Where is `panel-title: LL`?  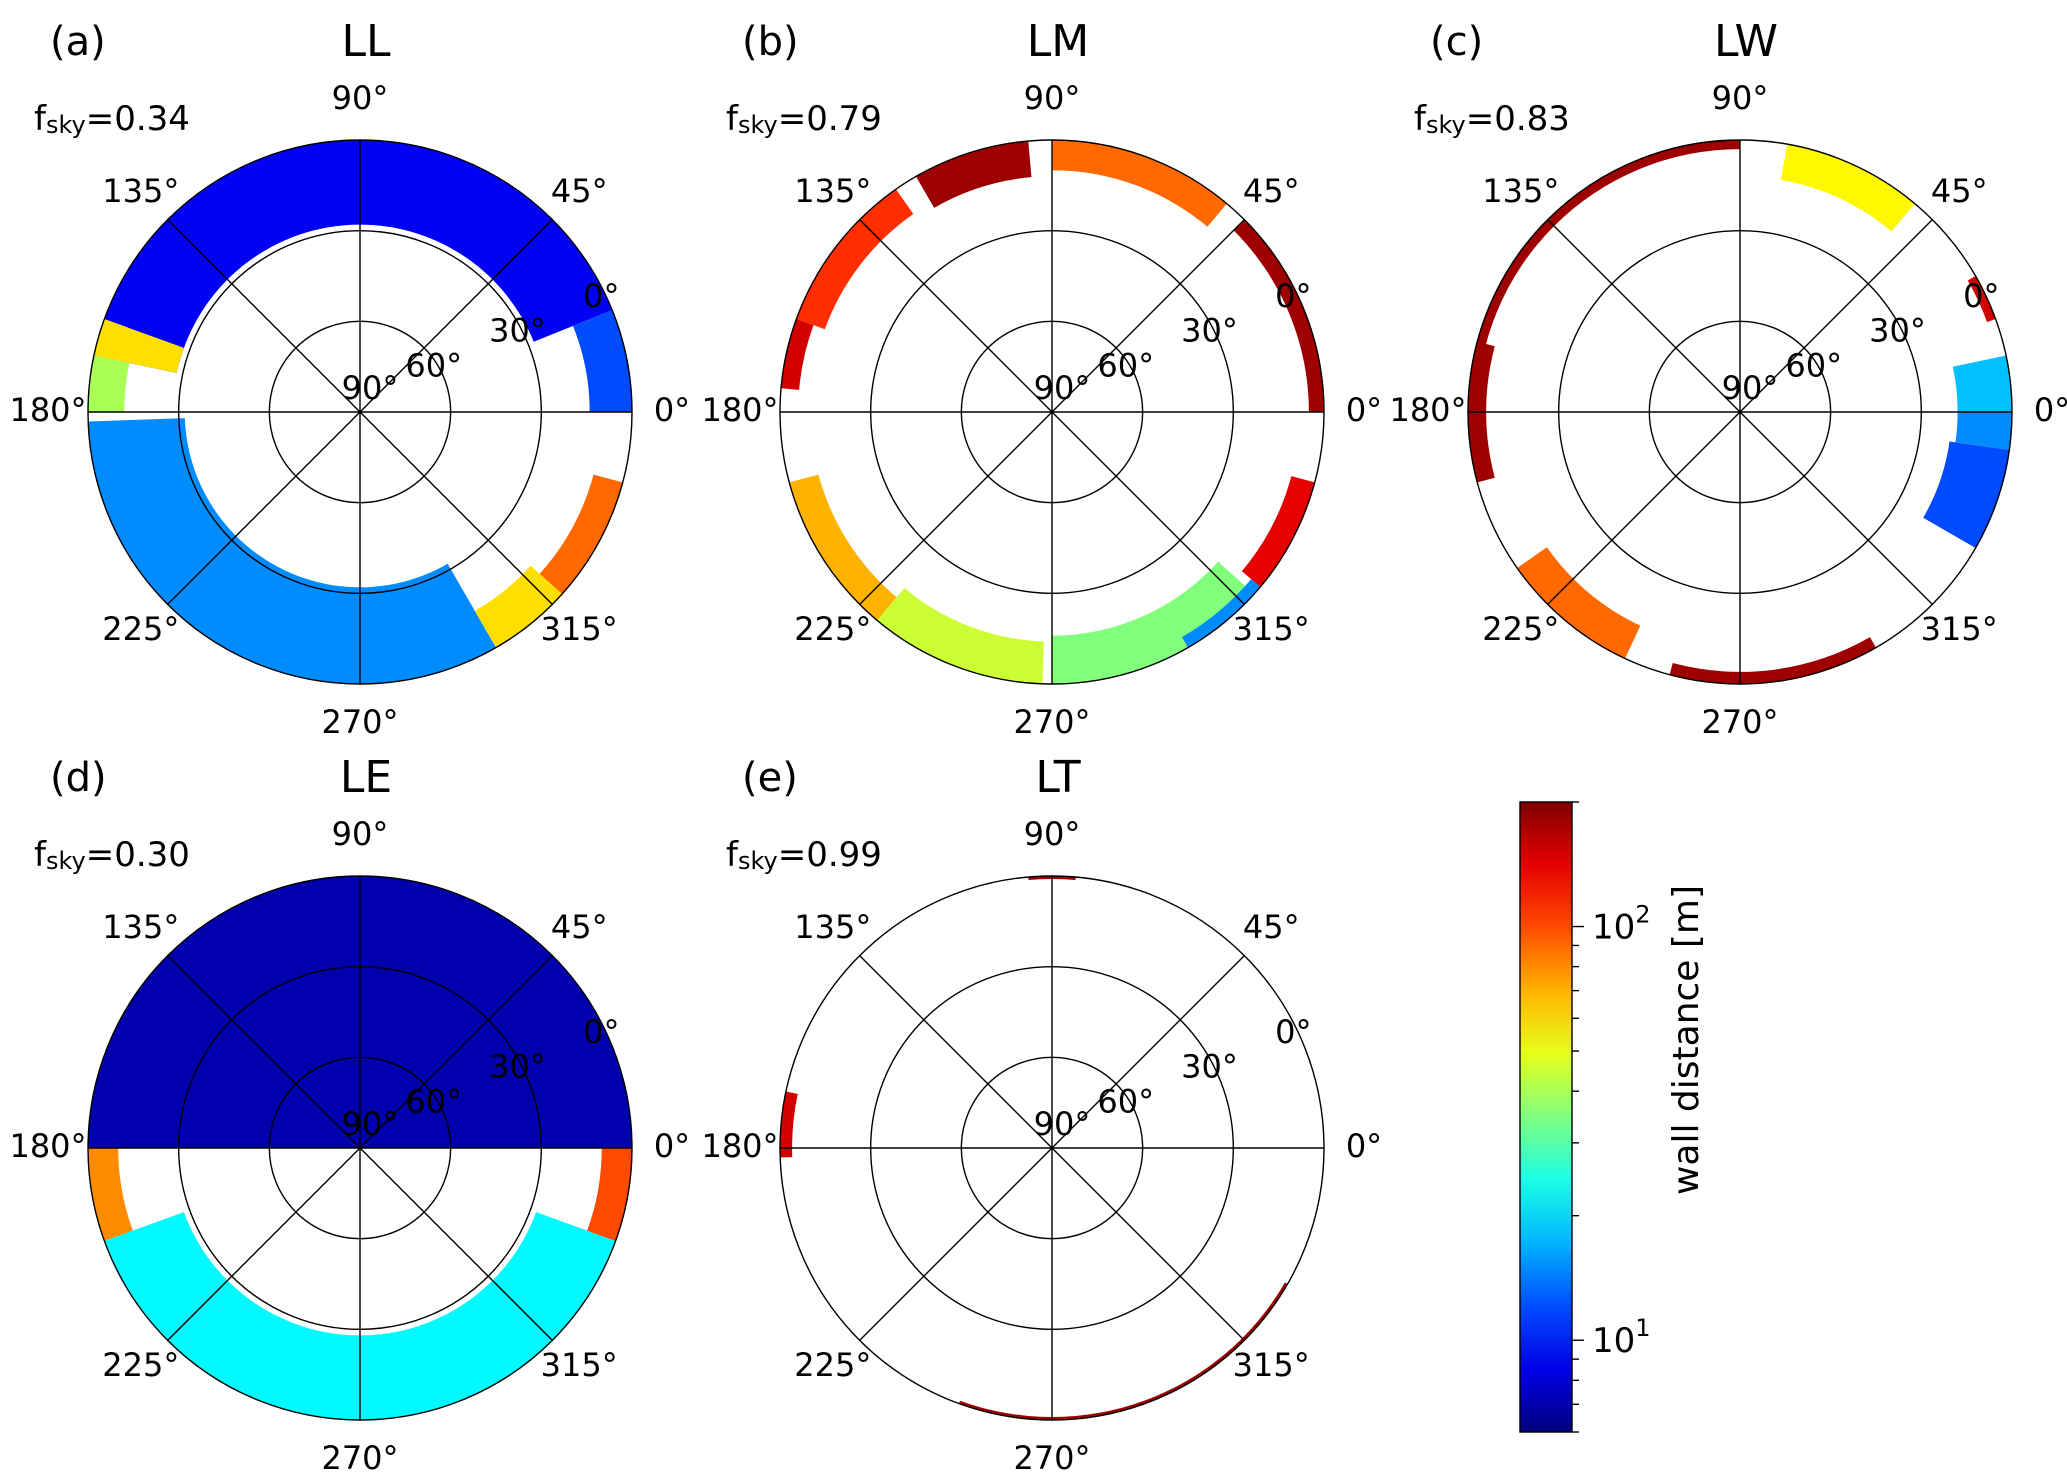 panel-title: LL is located at coordinates (366, 41).